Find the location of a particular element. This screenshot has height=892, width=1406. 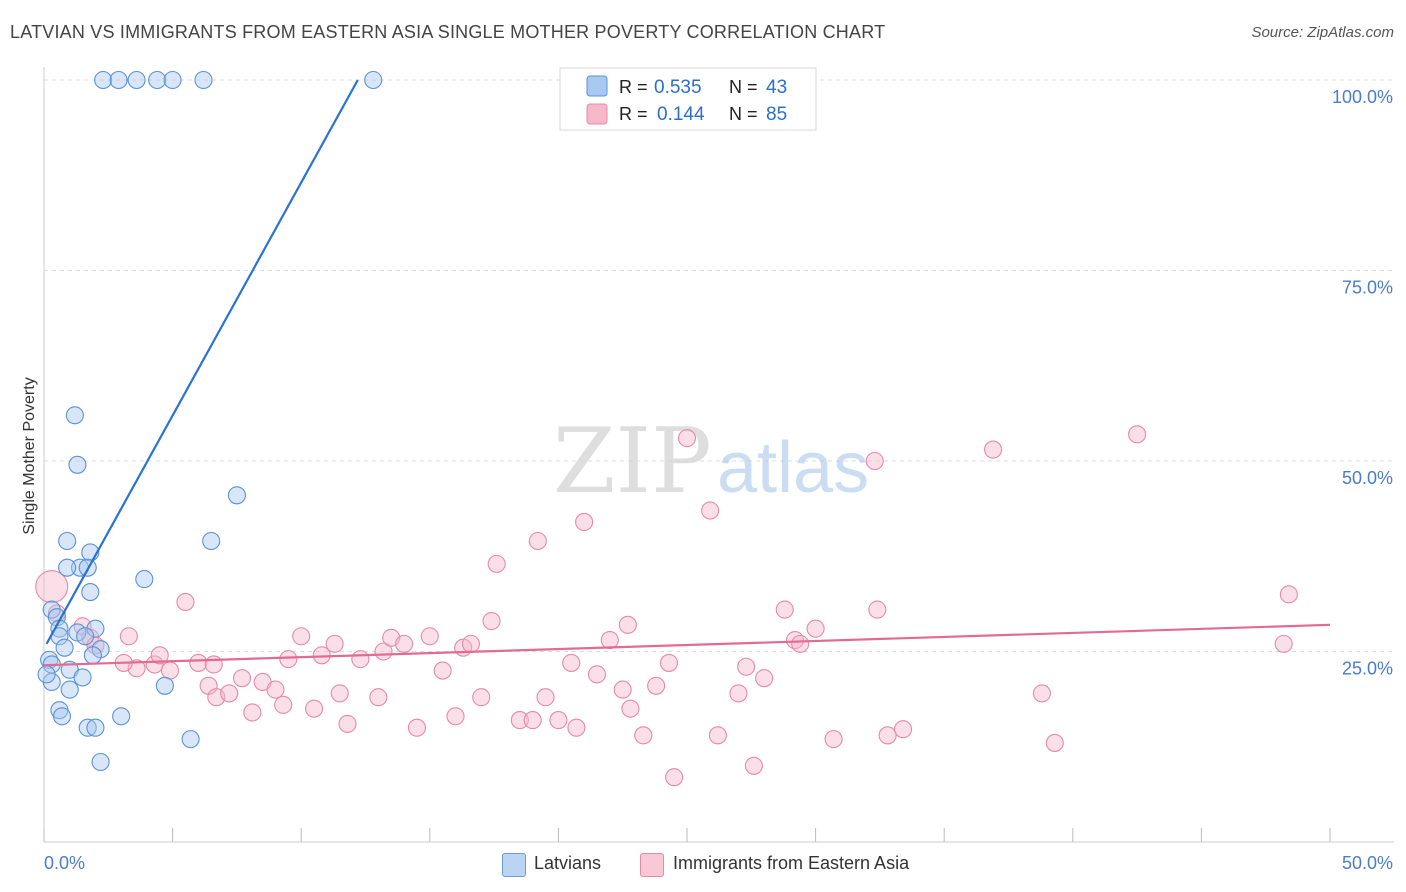

y-tick-label-75: 75.0% is located at coordinates (1367, 288).